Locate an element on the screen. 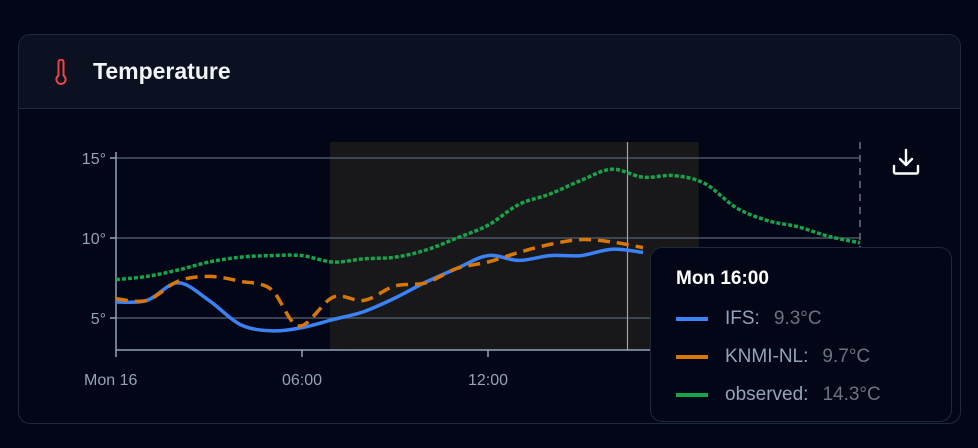  x-tick-label: 06:00 is located at coordinates (302, 380).